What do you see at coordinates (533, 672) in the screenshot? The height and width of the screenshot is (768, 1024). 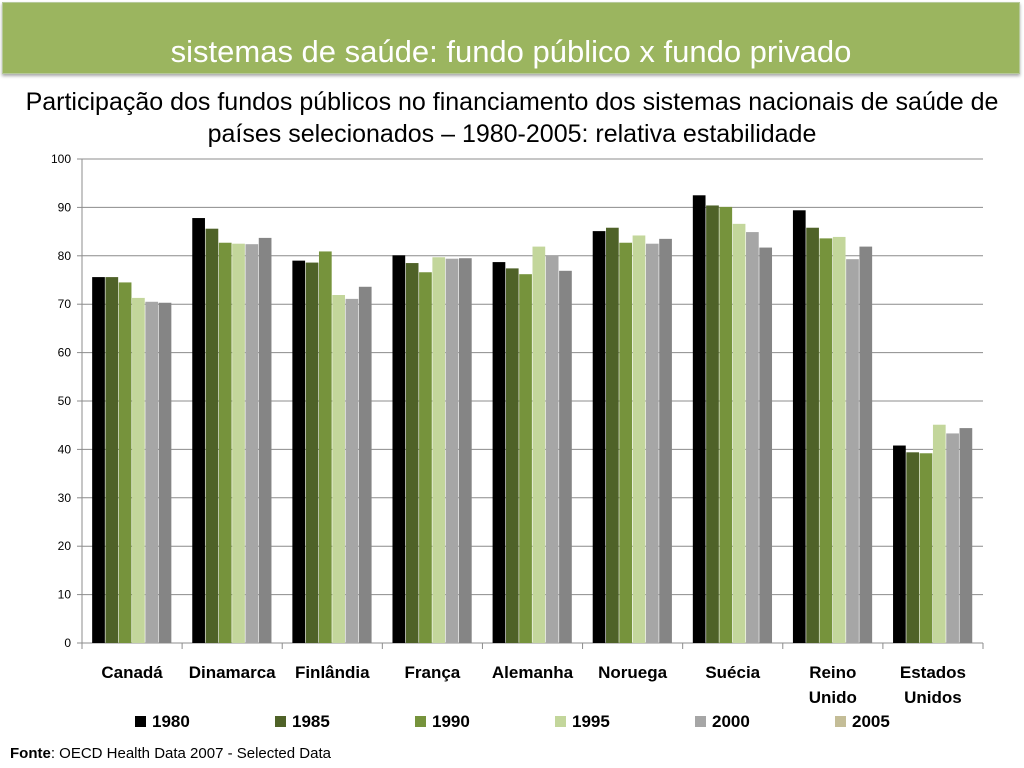 I see `x-tick-label: Alemanha` at bounding box center [533, 672].